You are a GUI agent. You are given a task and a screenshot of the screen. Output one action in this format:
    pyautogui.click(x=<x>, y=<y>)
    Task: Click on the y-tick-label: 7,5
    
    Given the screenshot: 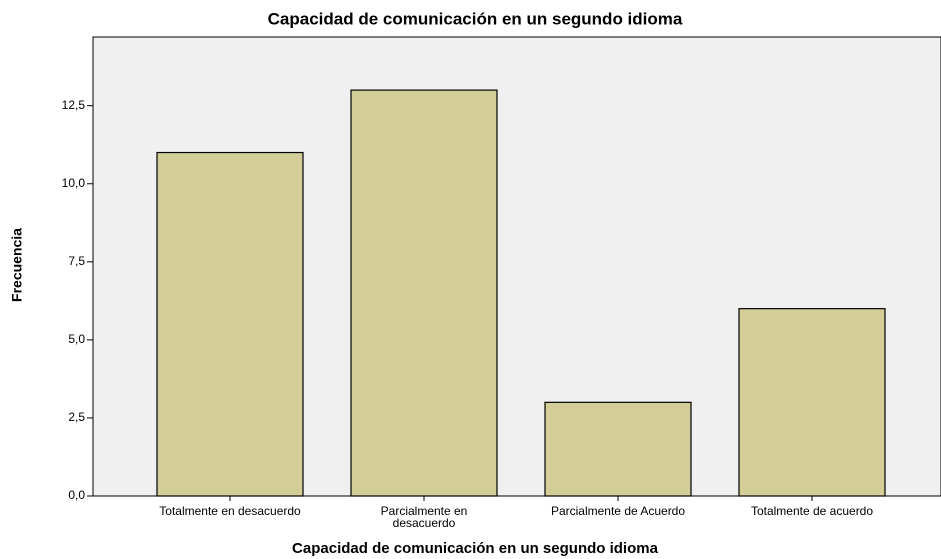 What is the action you would take?
    pyautogui.click(x=76, y=261)
    